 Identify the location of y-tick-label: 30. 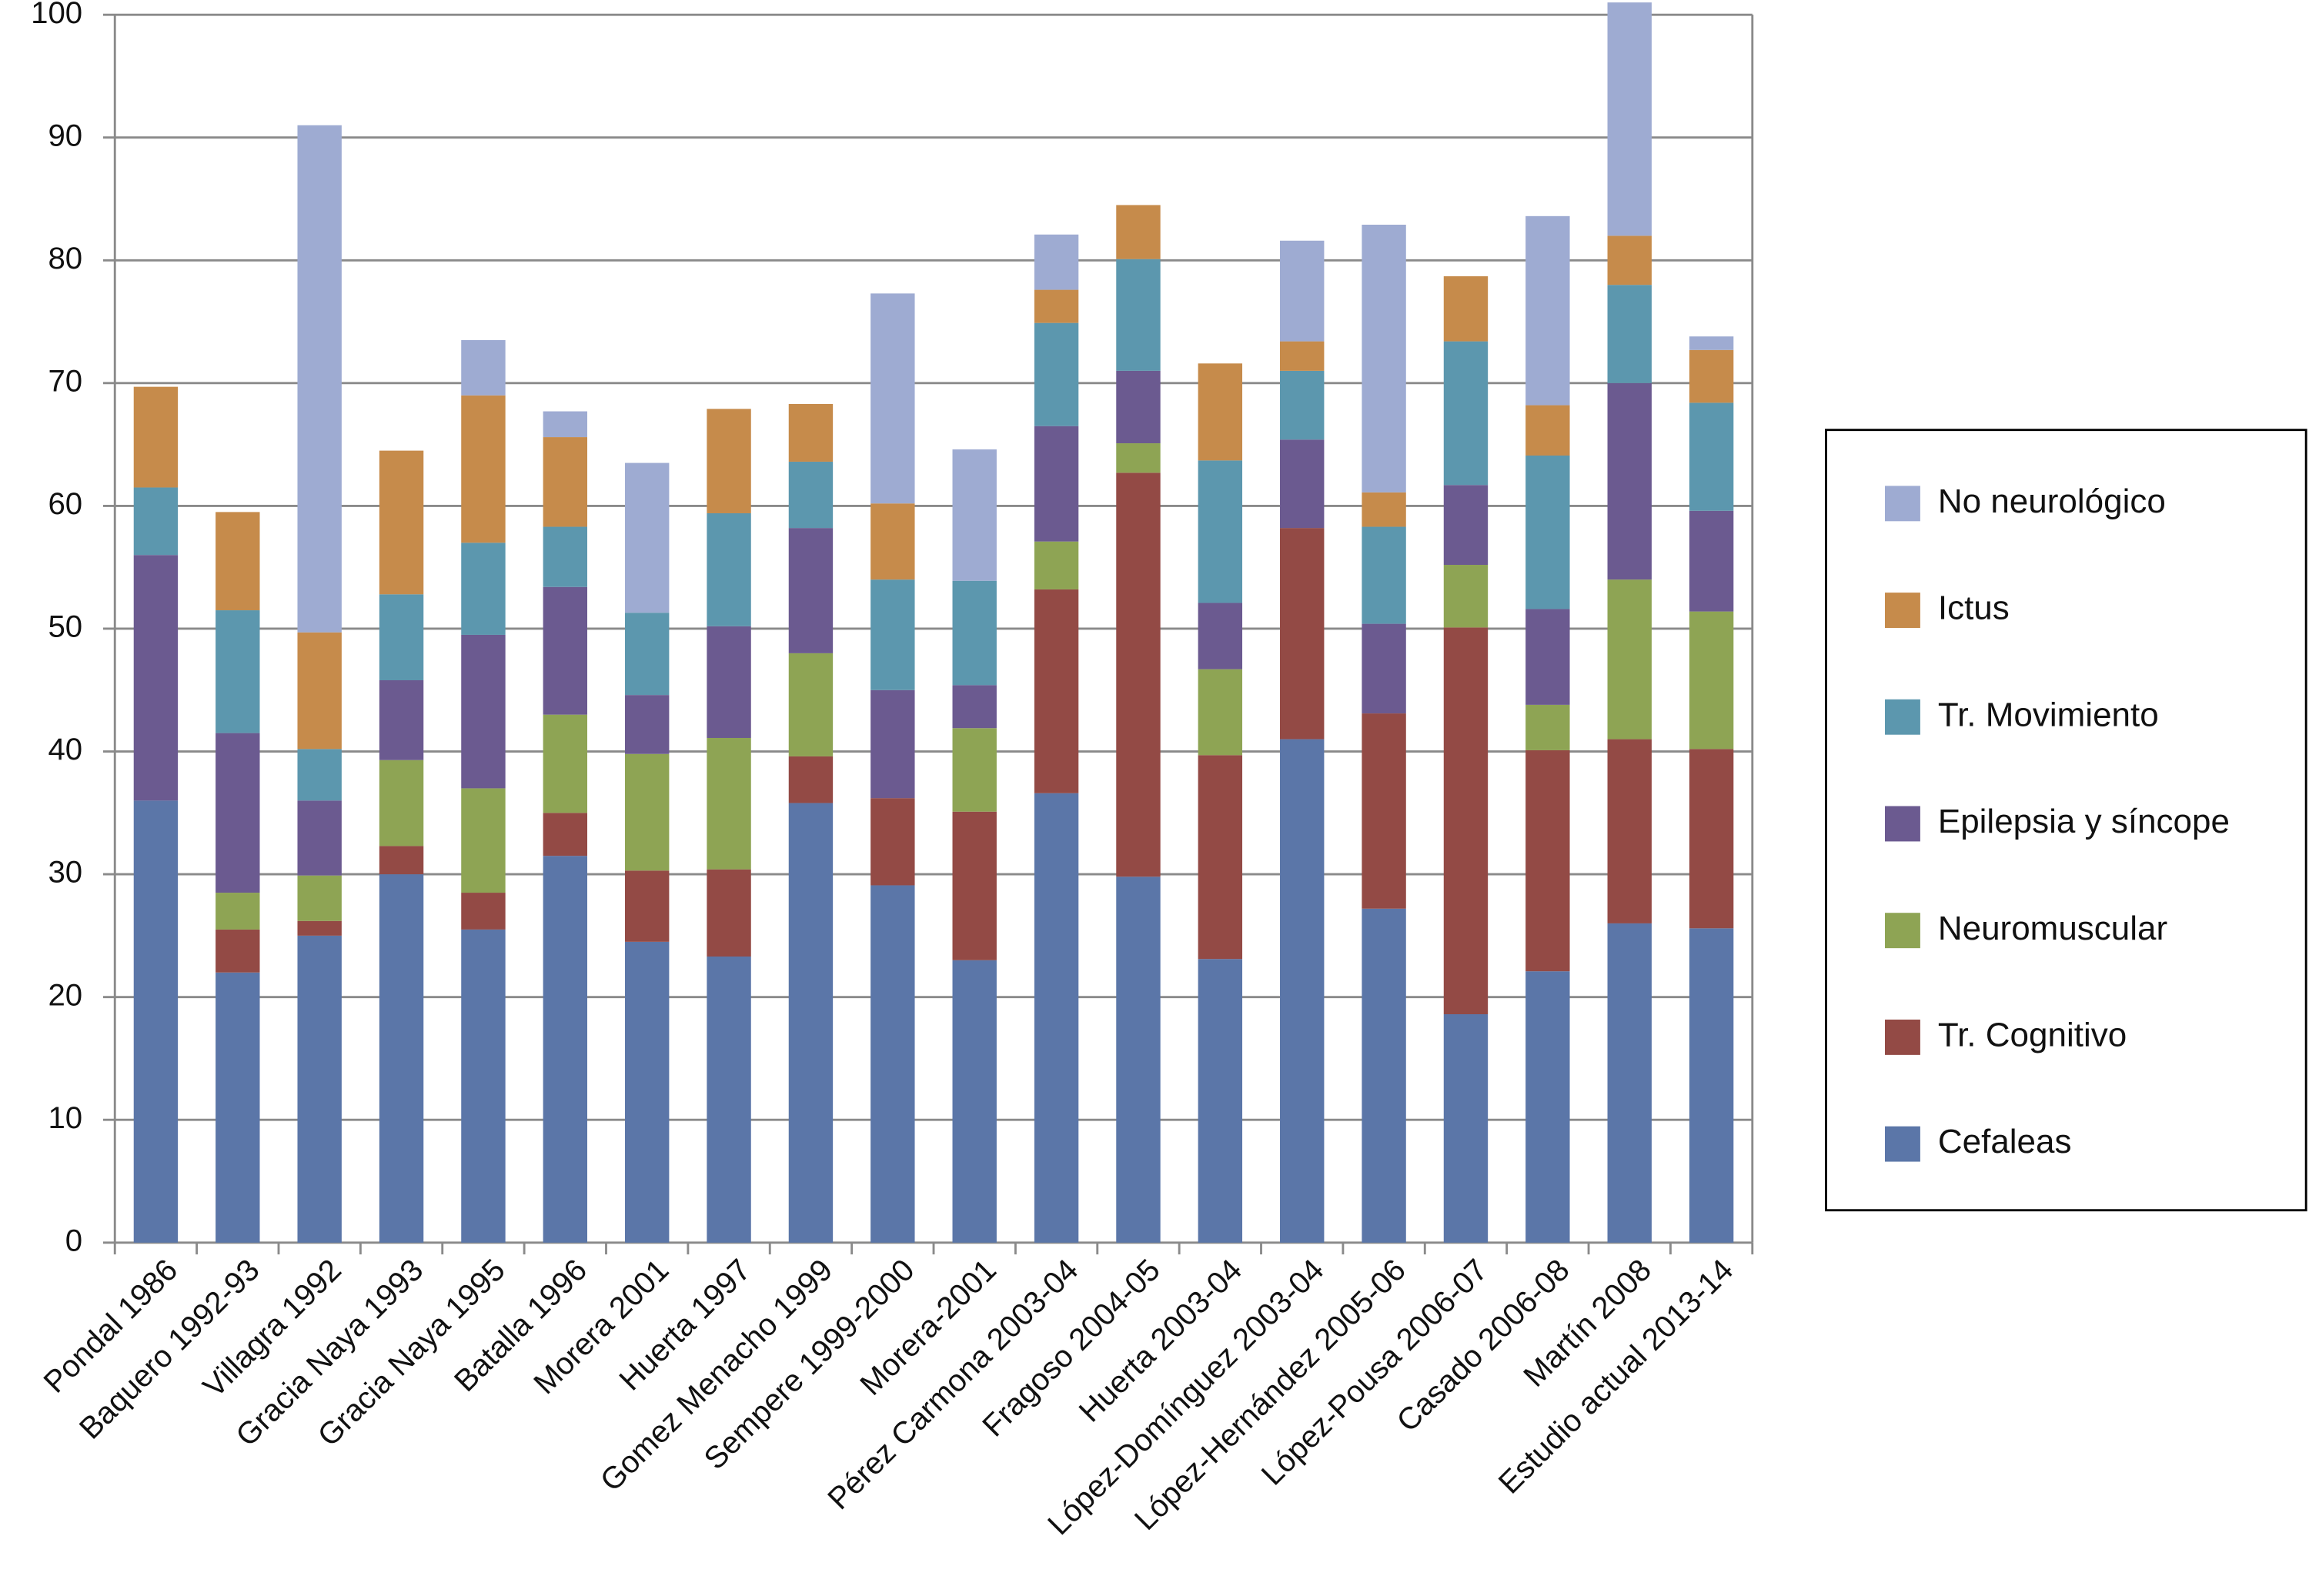
(65, 872).